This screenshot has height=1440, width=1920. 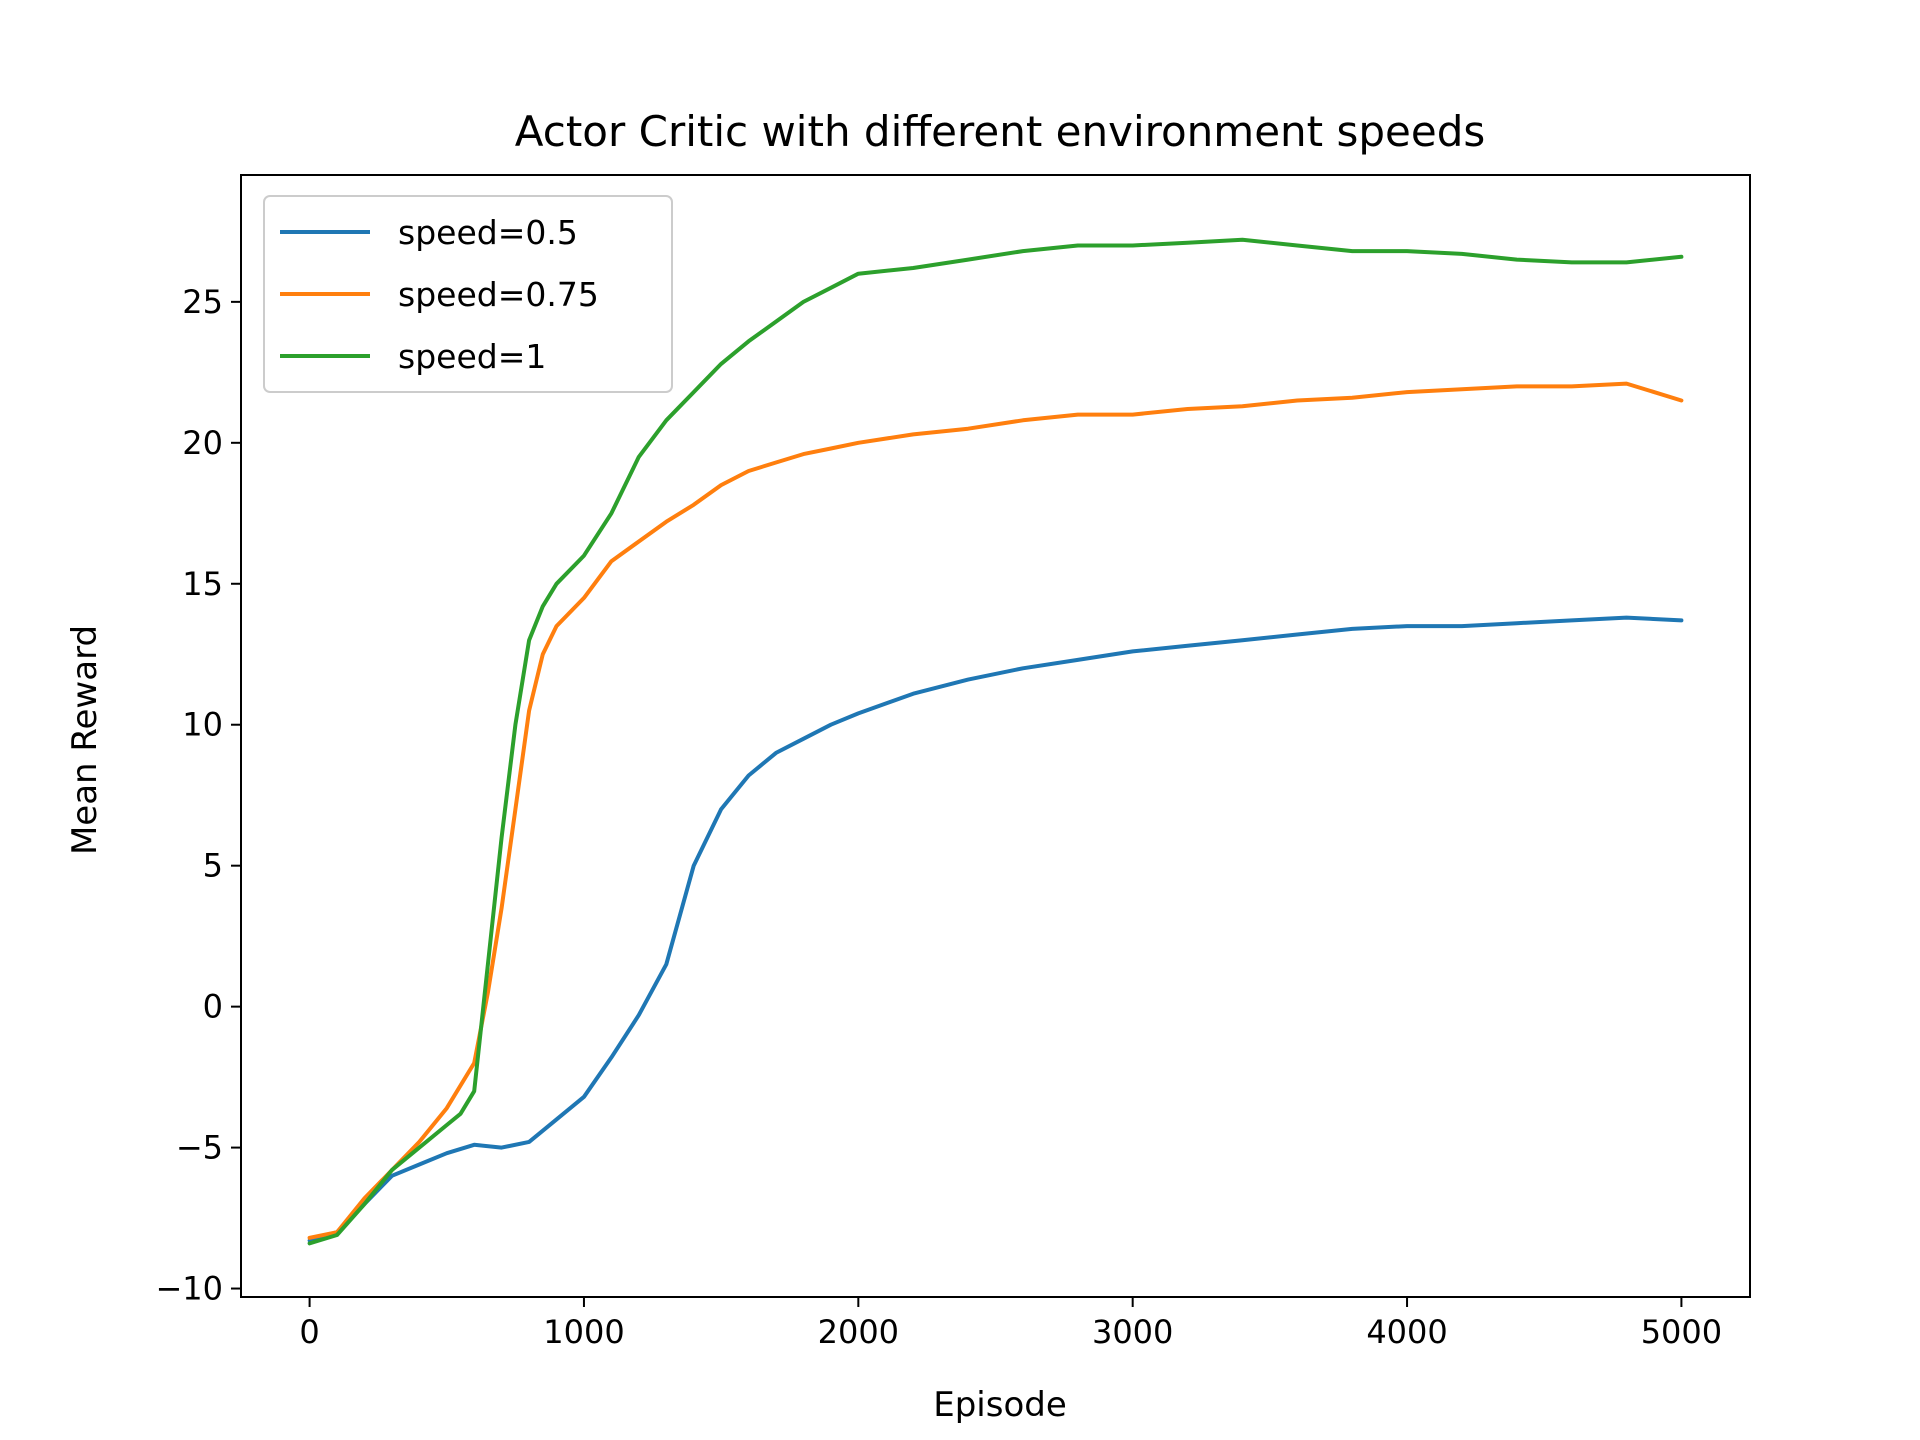 What do you see at coordinates (85, 740) in the screenshot?
I see `y-axis-label: Mean Reward` at bounding box center [85, 740].